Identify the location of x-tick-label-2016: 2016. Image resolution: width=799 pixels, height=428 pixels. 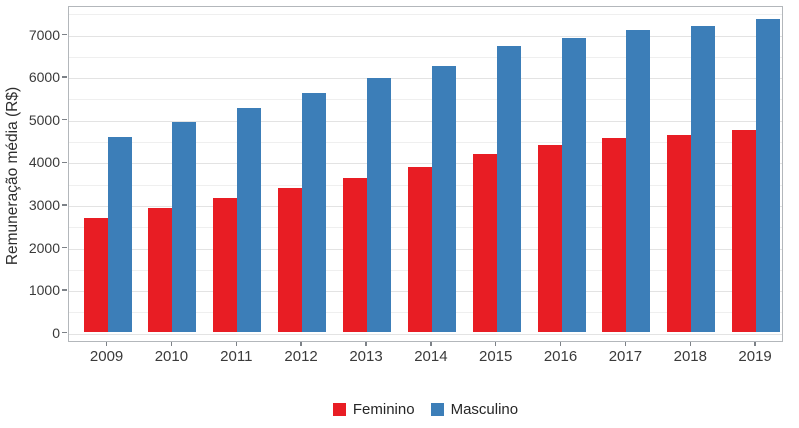
(560, 356).